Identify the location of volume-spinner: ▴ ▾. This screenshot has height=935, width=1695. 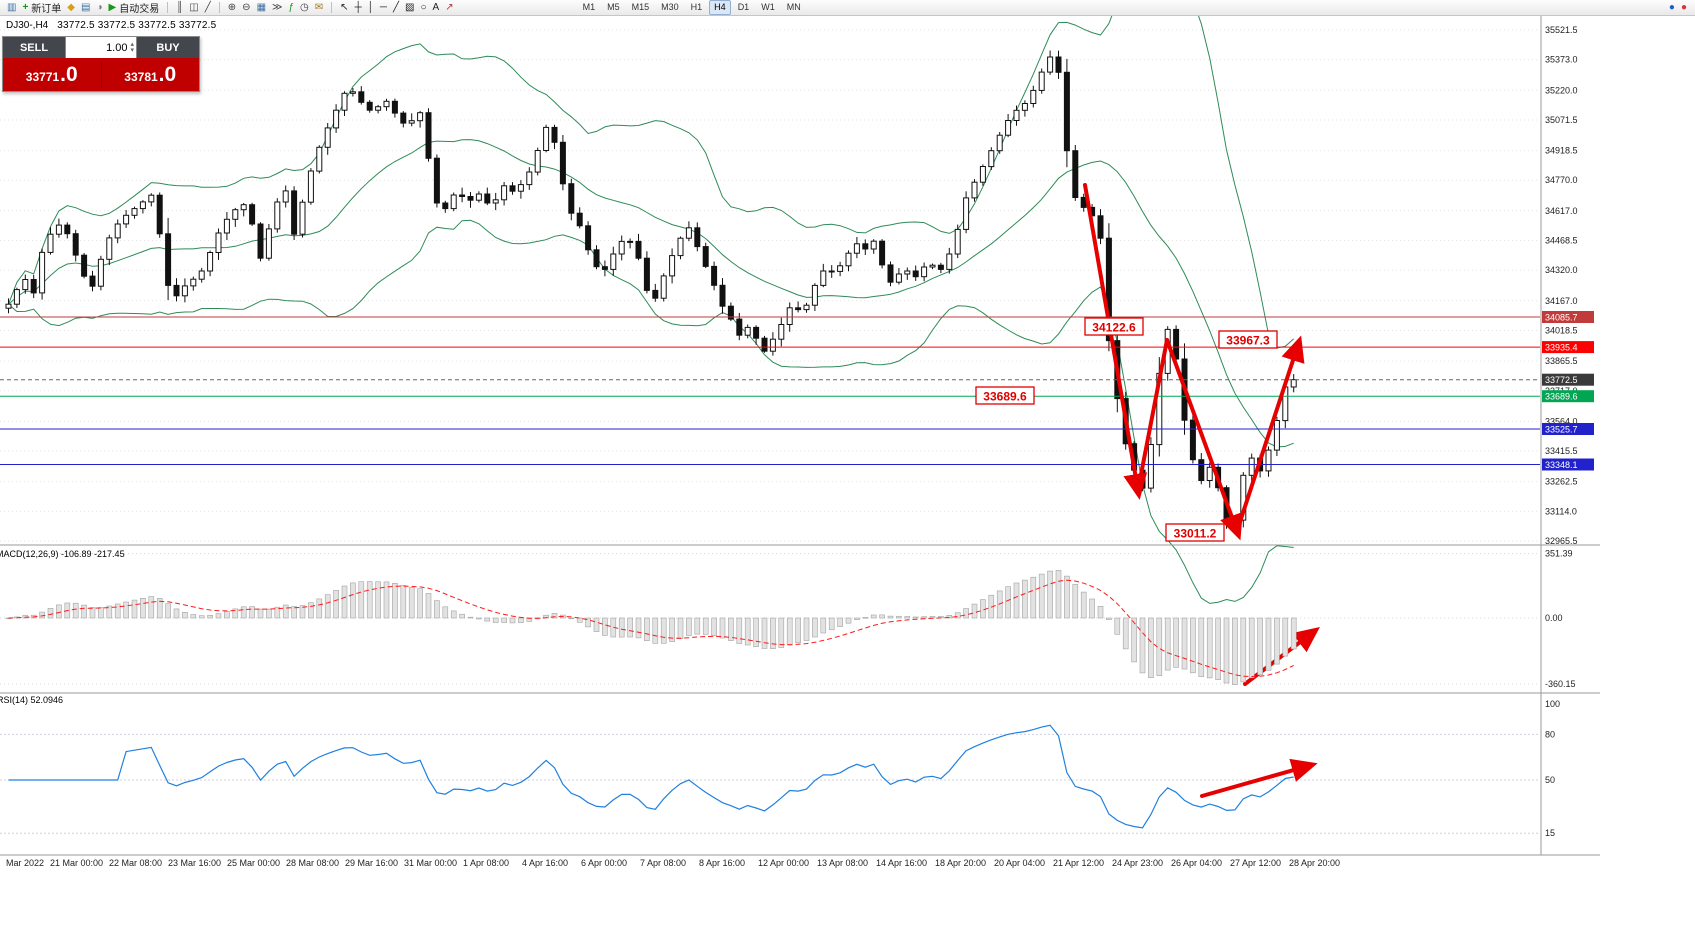
(132, 47).